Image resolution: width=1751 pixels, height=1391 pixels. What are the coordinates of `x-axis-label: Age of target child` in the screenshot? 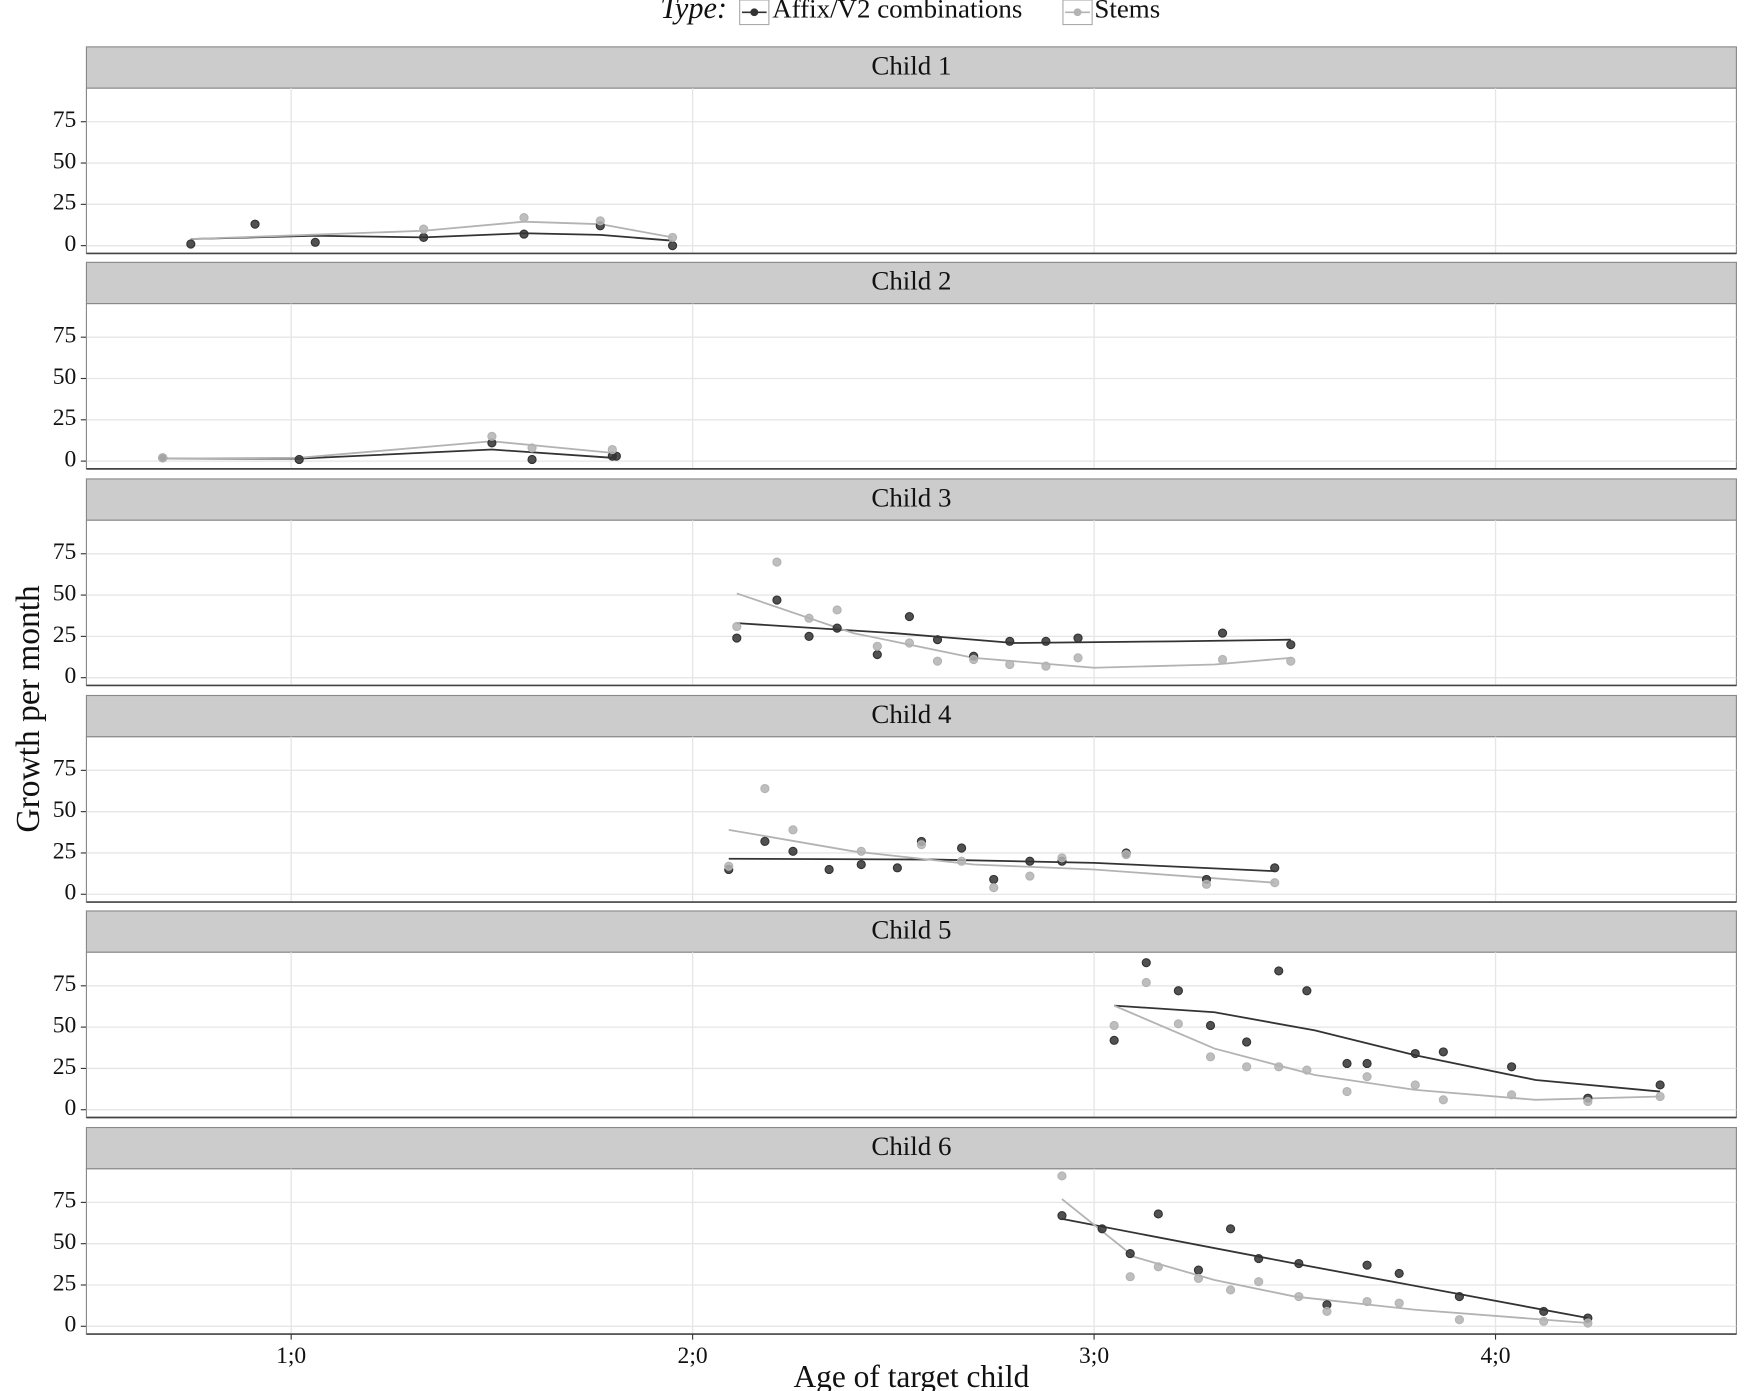 It's located at (912, 1375).